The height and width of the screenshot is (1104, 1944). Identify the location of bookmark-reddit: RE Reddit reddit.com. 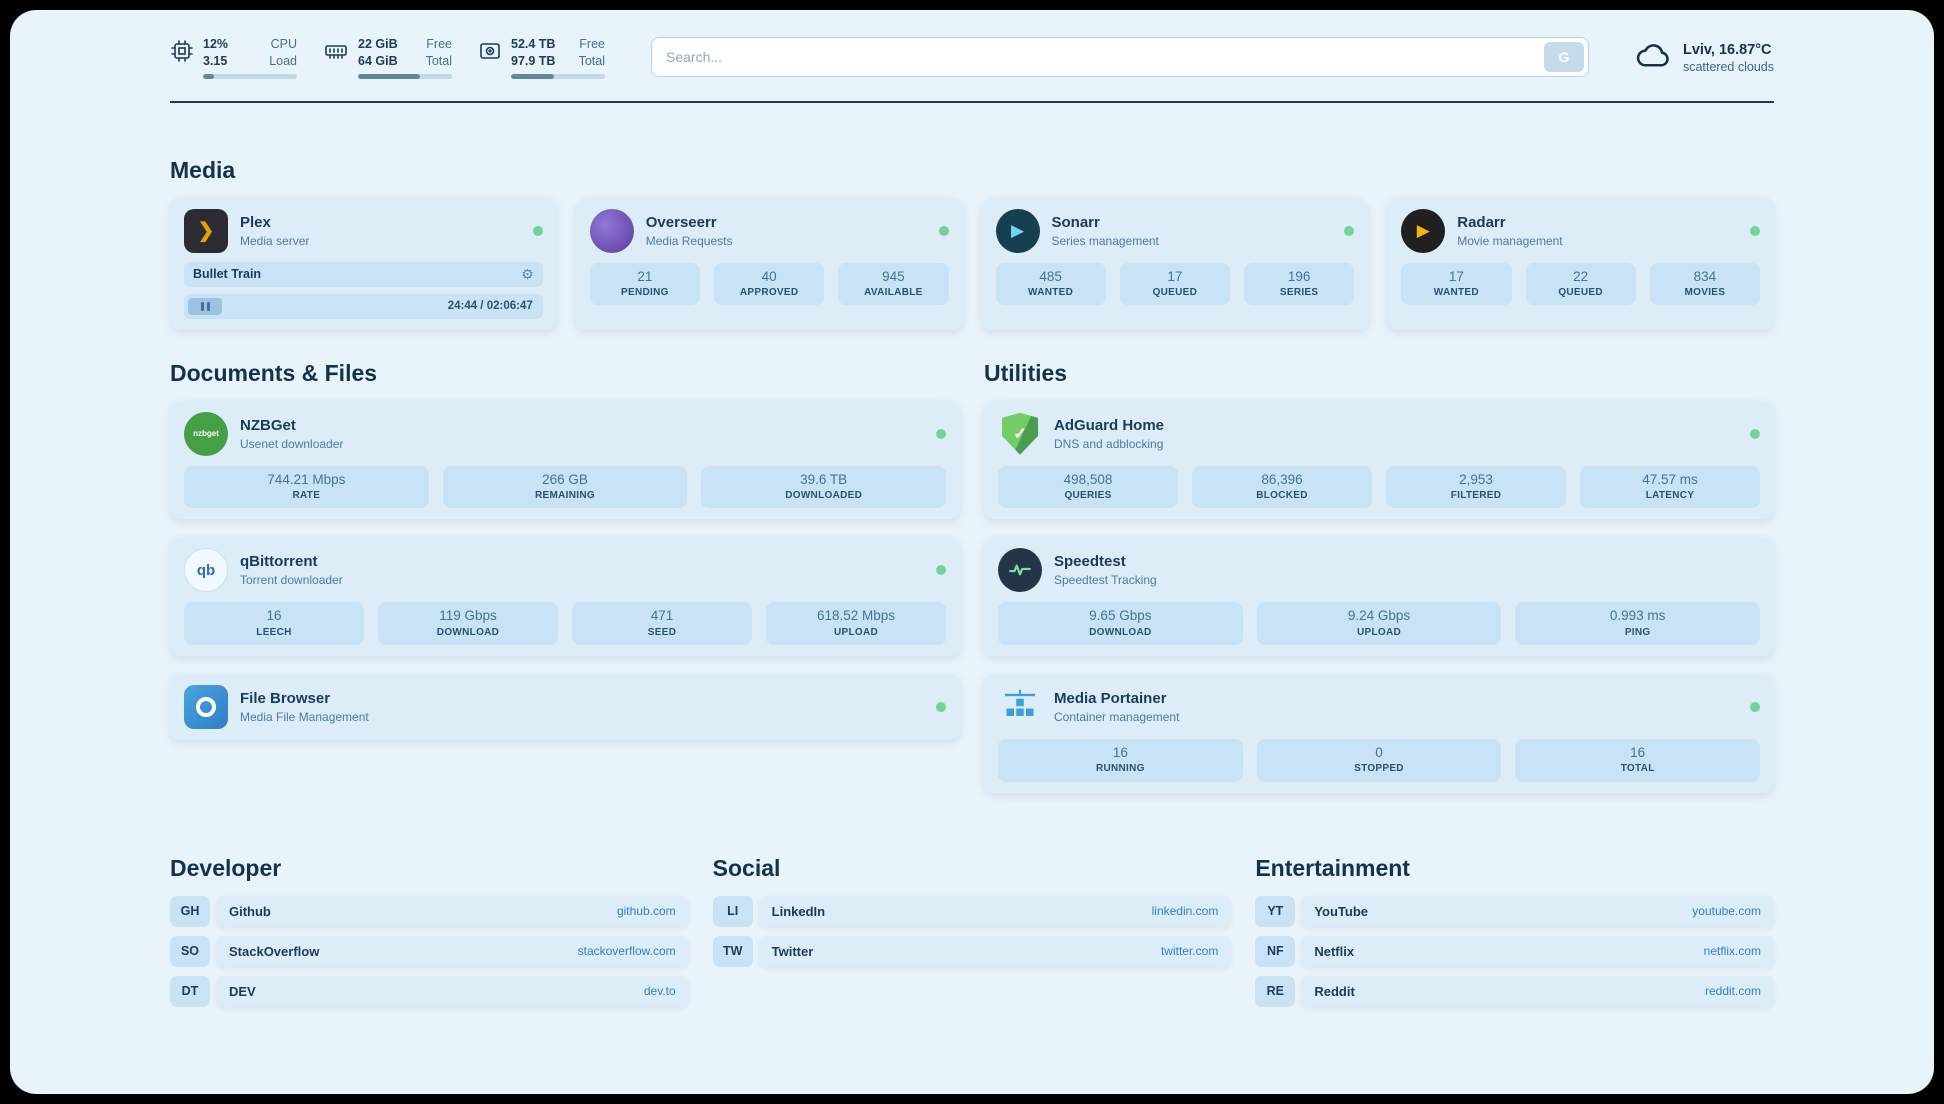
(1514, 991).